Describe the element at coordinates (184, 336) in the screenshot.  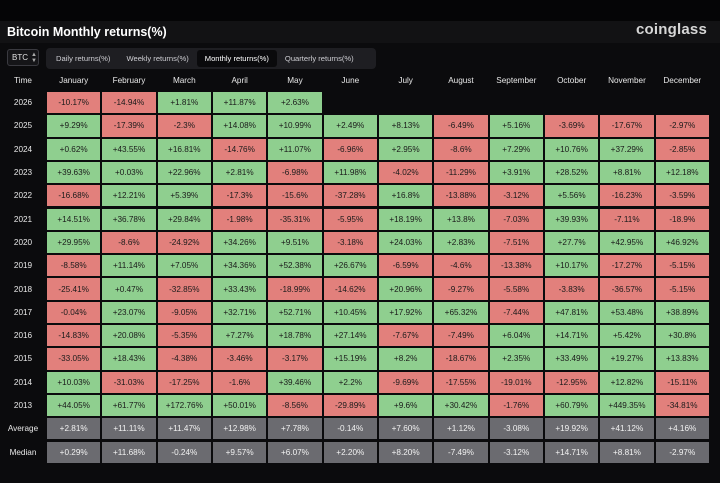
I see `return-cell: -5.35%` at that location.